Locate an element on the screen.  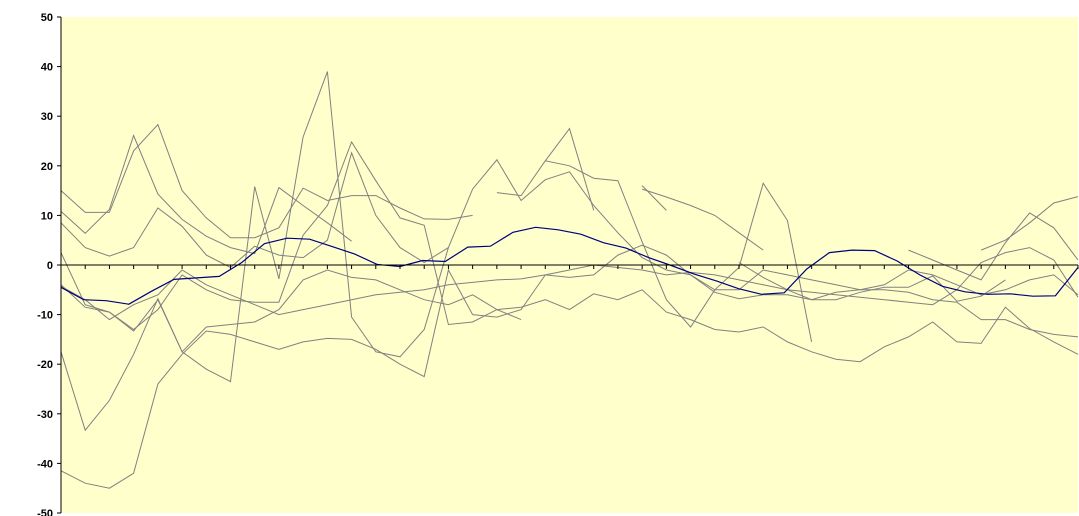
y-tick-label--20: -20 is located at coordinates (45, 365).